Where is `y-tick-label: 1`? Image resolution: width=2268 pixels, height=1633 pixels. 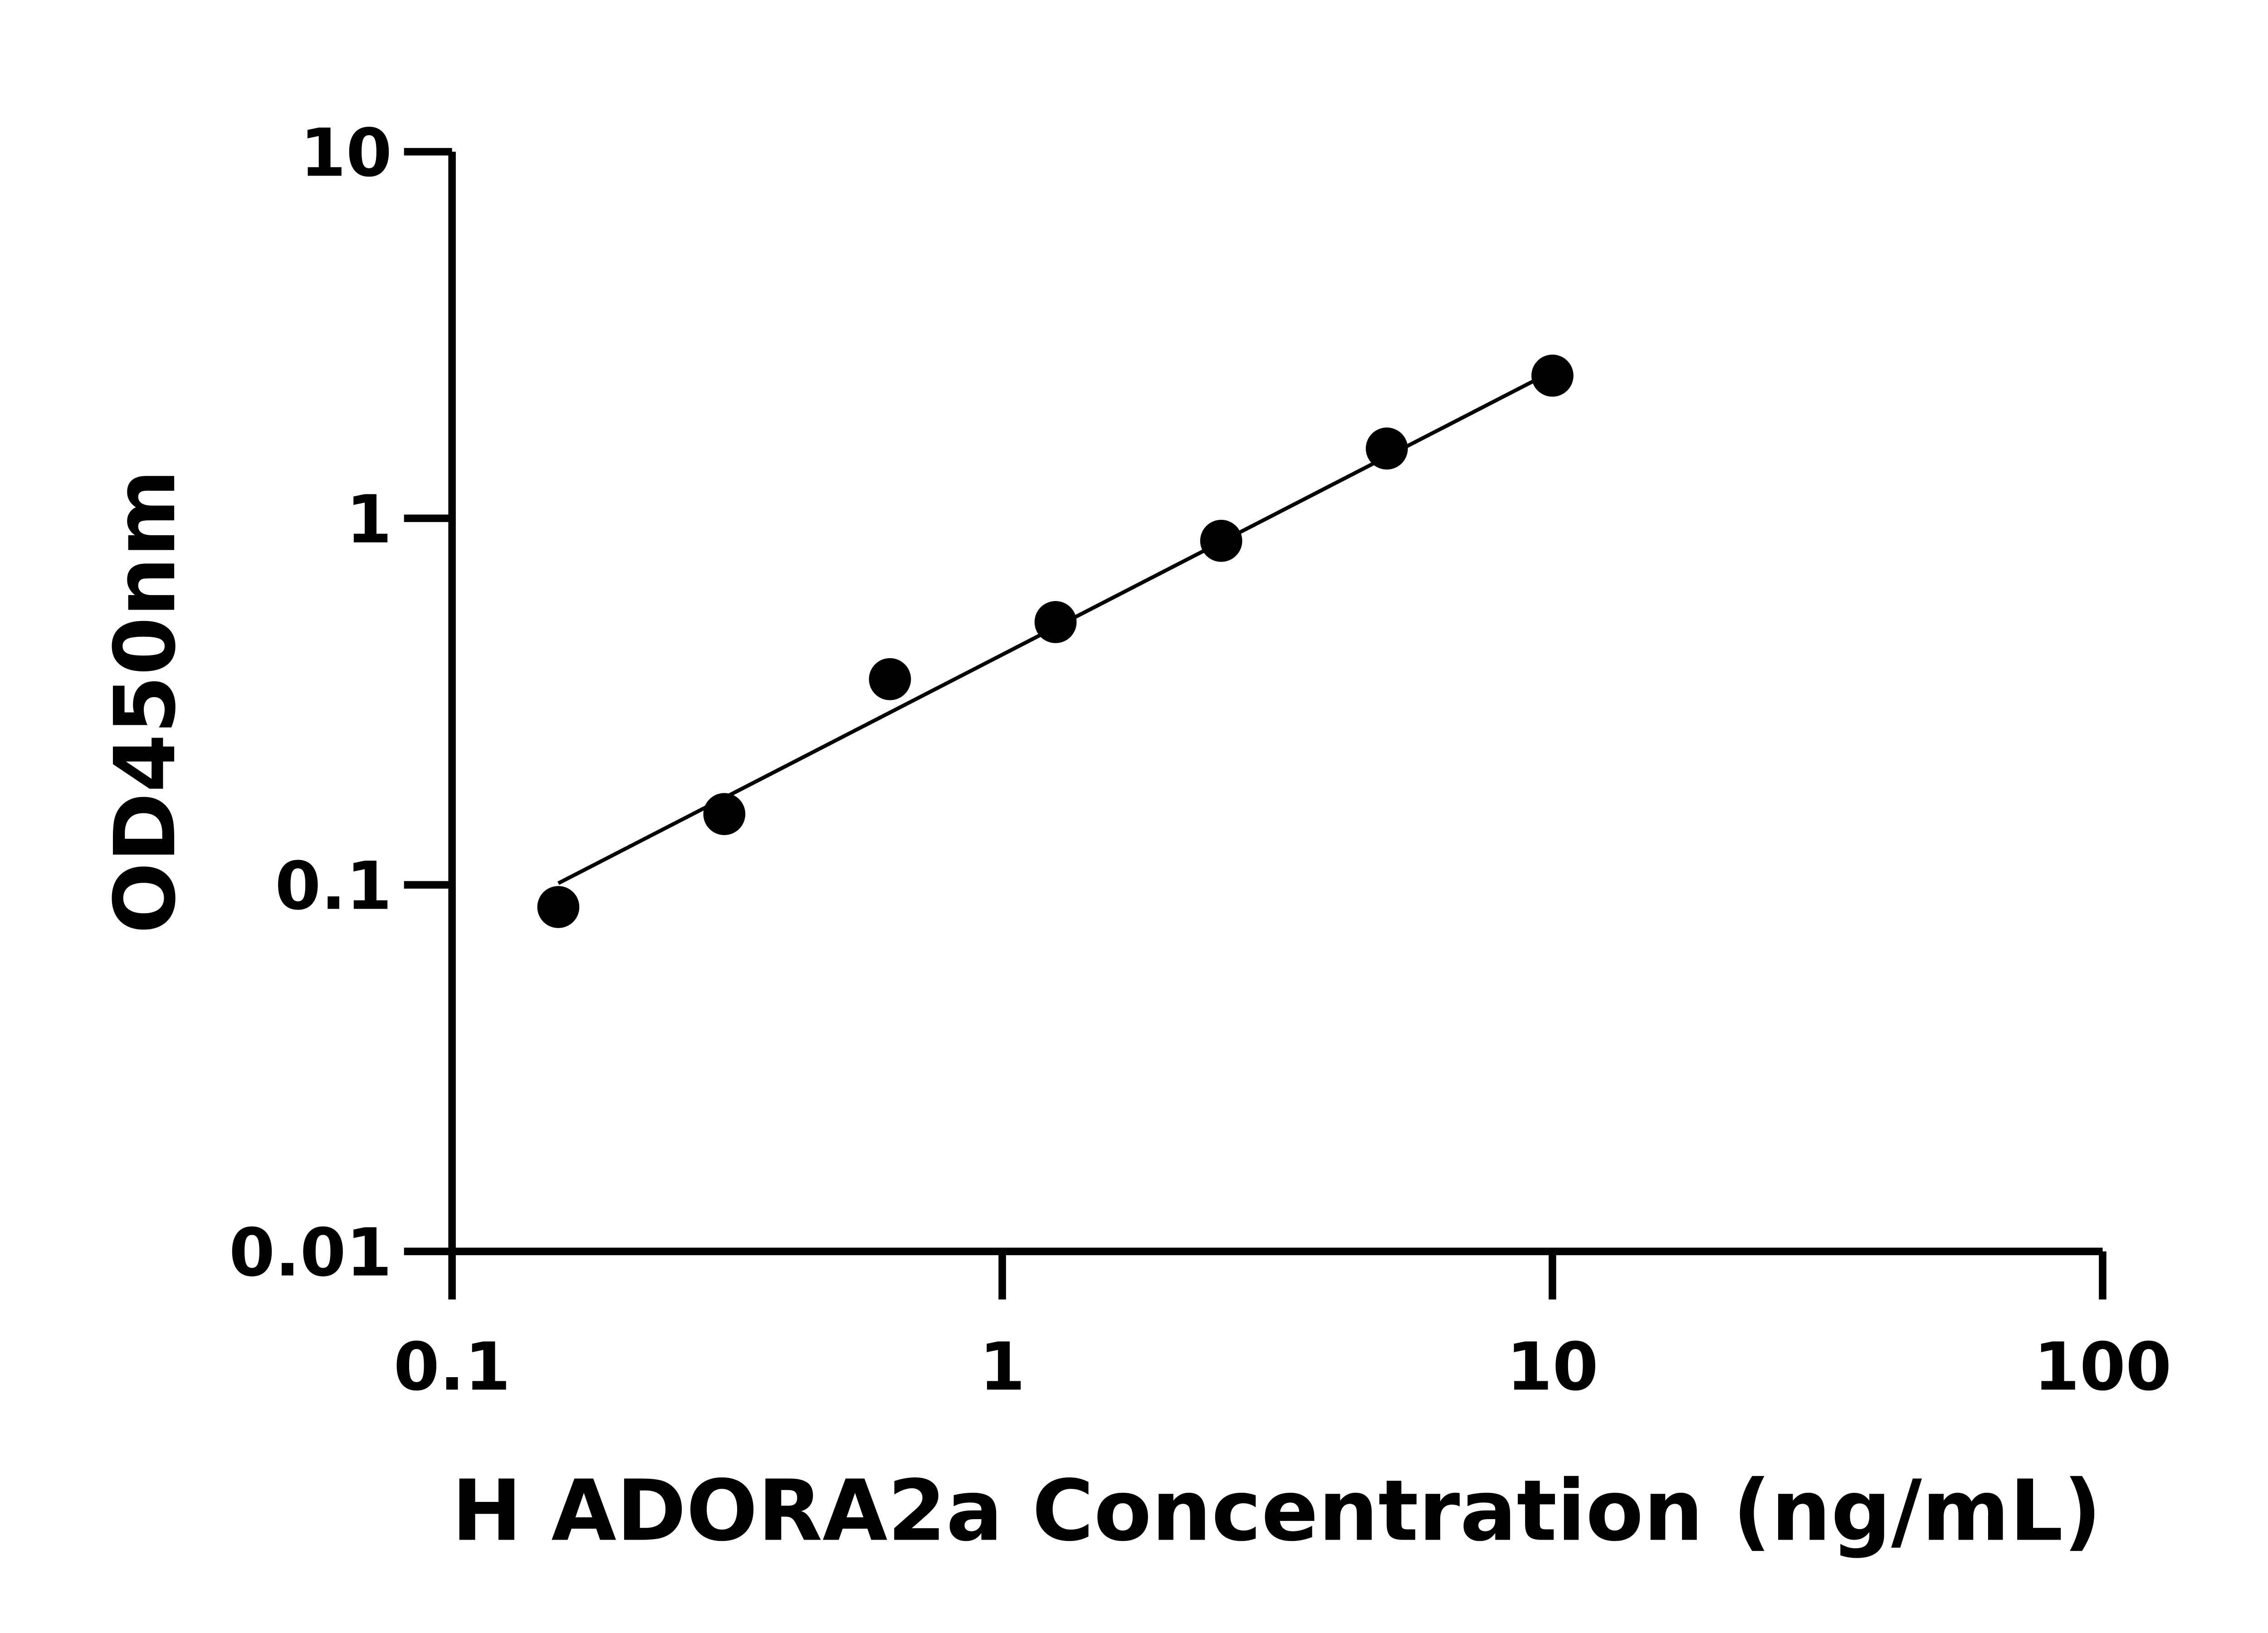
y-tick-label: 1 is located at coordinates (369, 520).